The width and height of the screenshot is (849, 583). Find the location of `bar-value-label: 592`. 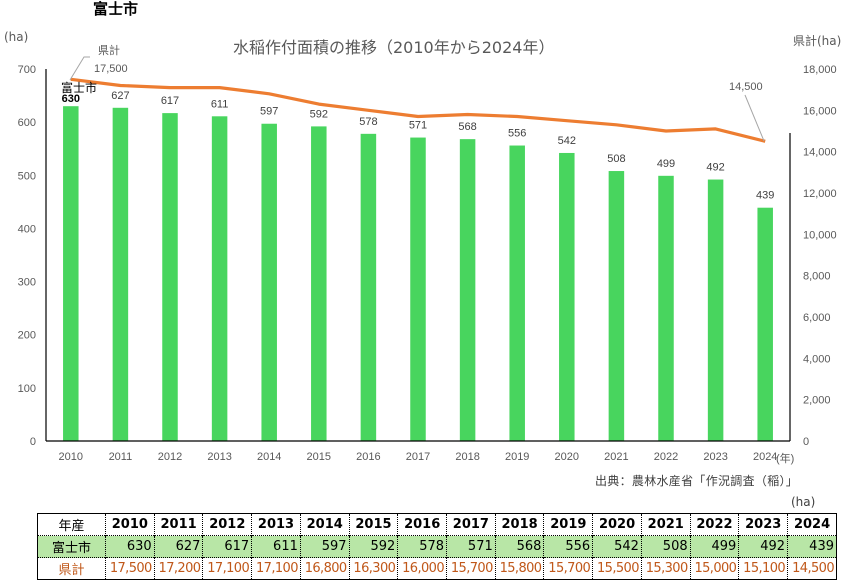

bar-value-label: 592 is located at coordinates (319, 114).